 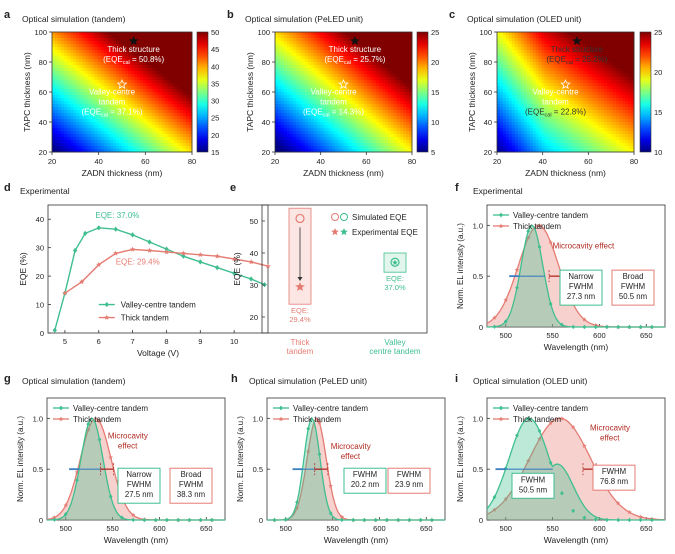 I want to click on annotation-value: = 37.1%), so click(x=125, y=112).